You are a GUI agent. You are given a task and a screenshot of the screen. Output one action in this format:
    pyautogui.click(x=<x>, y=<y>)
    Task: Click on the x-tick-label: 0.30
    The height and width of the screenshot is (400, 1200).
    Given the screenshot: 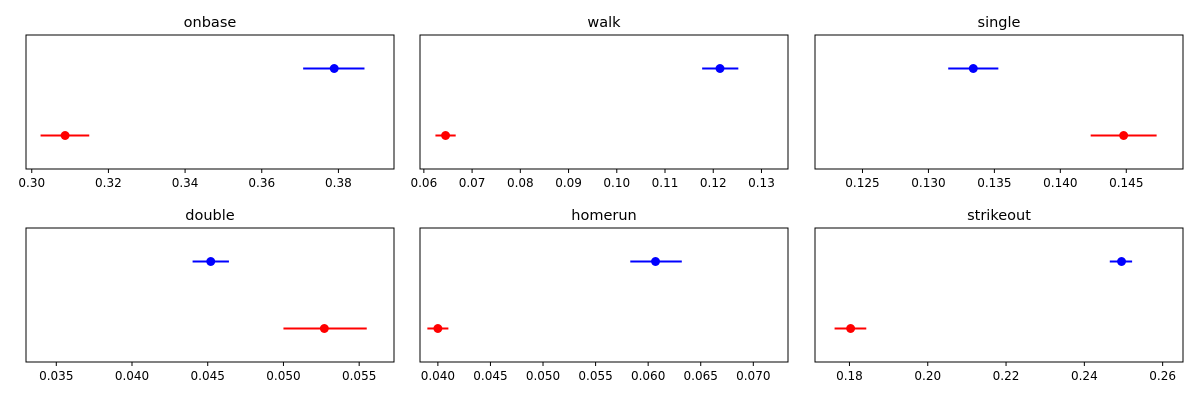 What is the action you would take?
    pyautogui.click(x=31, y=183)
    